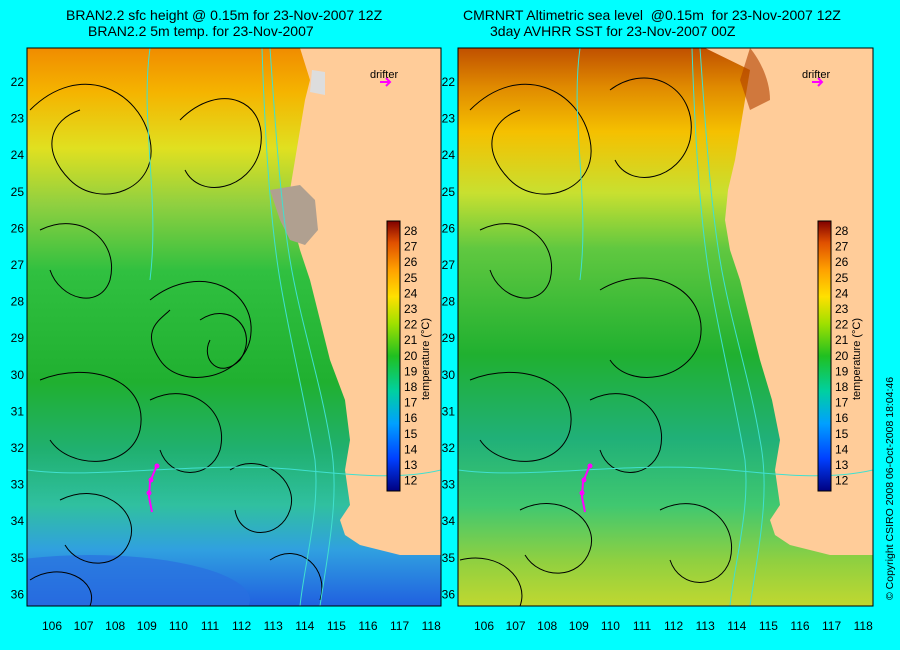 The image size is (900, 650). Describe the element at coordinates (842, 465) in the screenshot. I see `right-colorbar-tick: 13` at that location.